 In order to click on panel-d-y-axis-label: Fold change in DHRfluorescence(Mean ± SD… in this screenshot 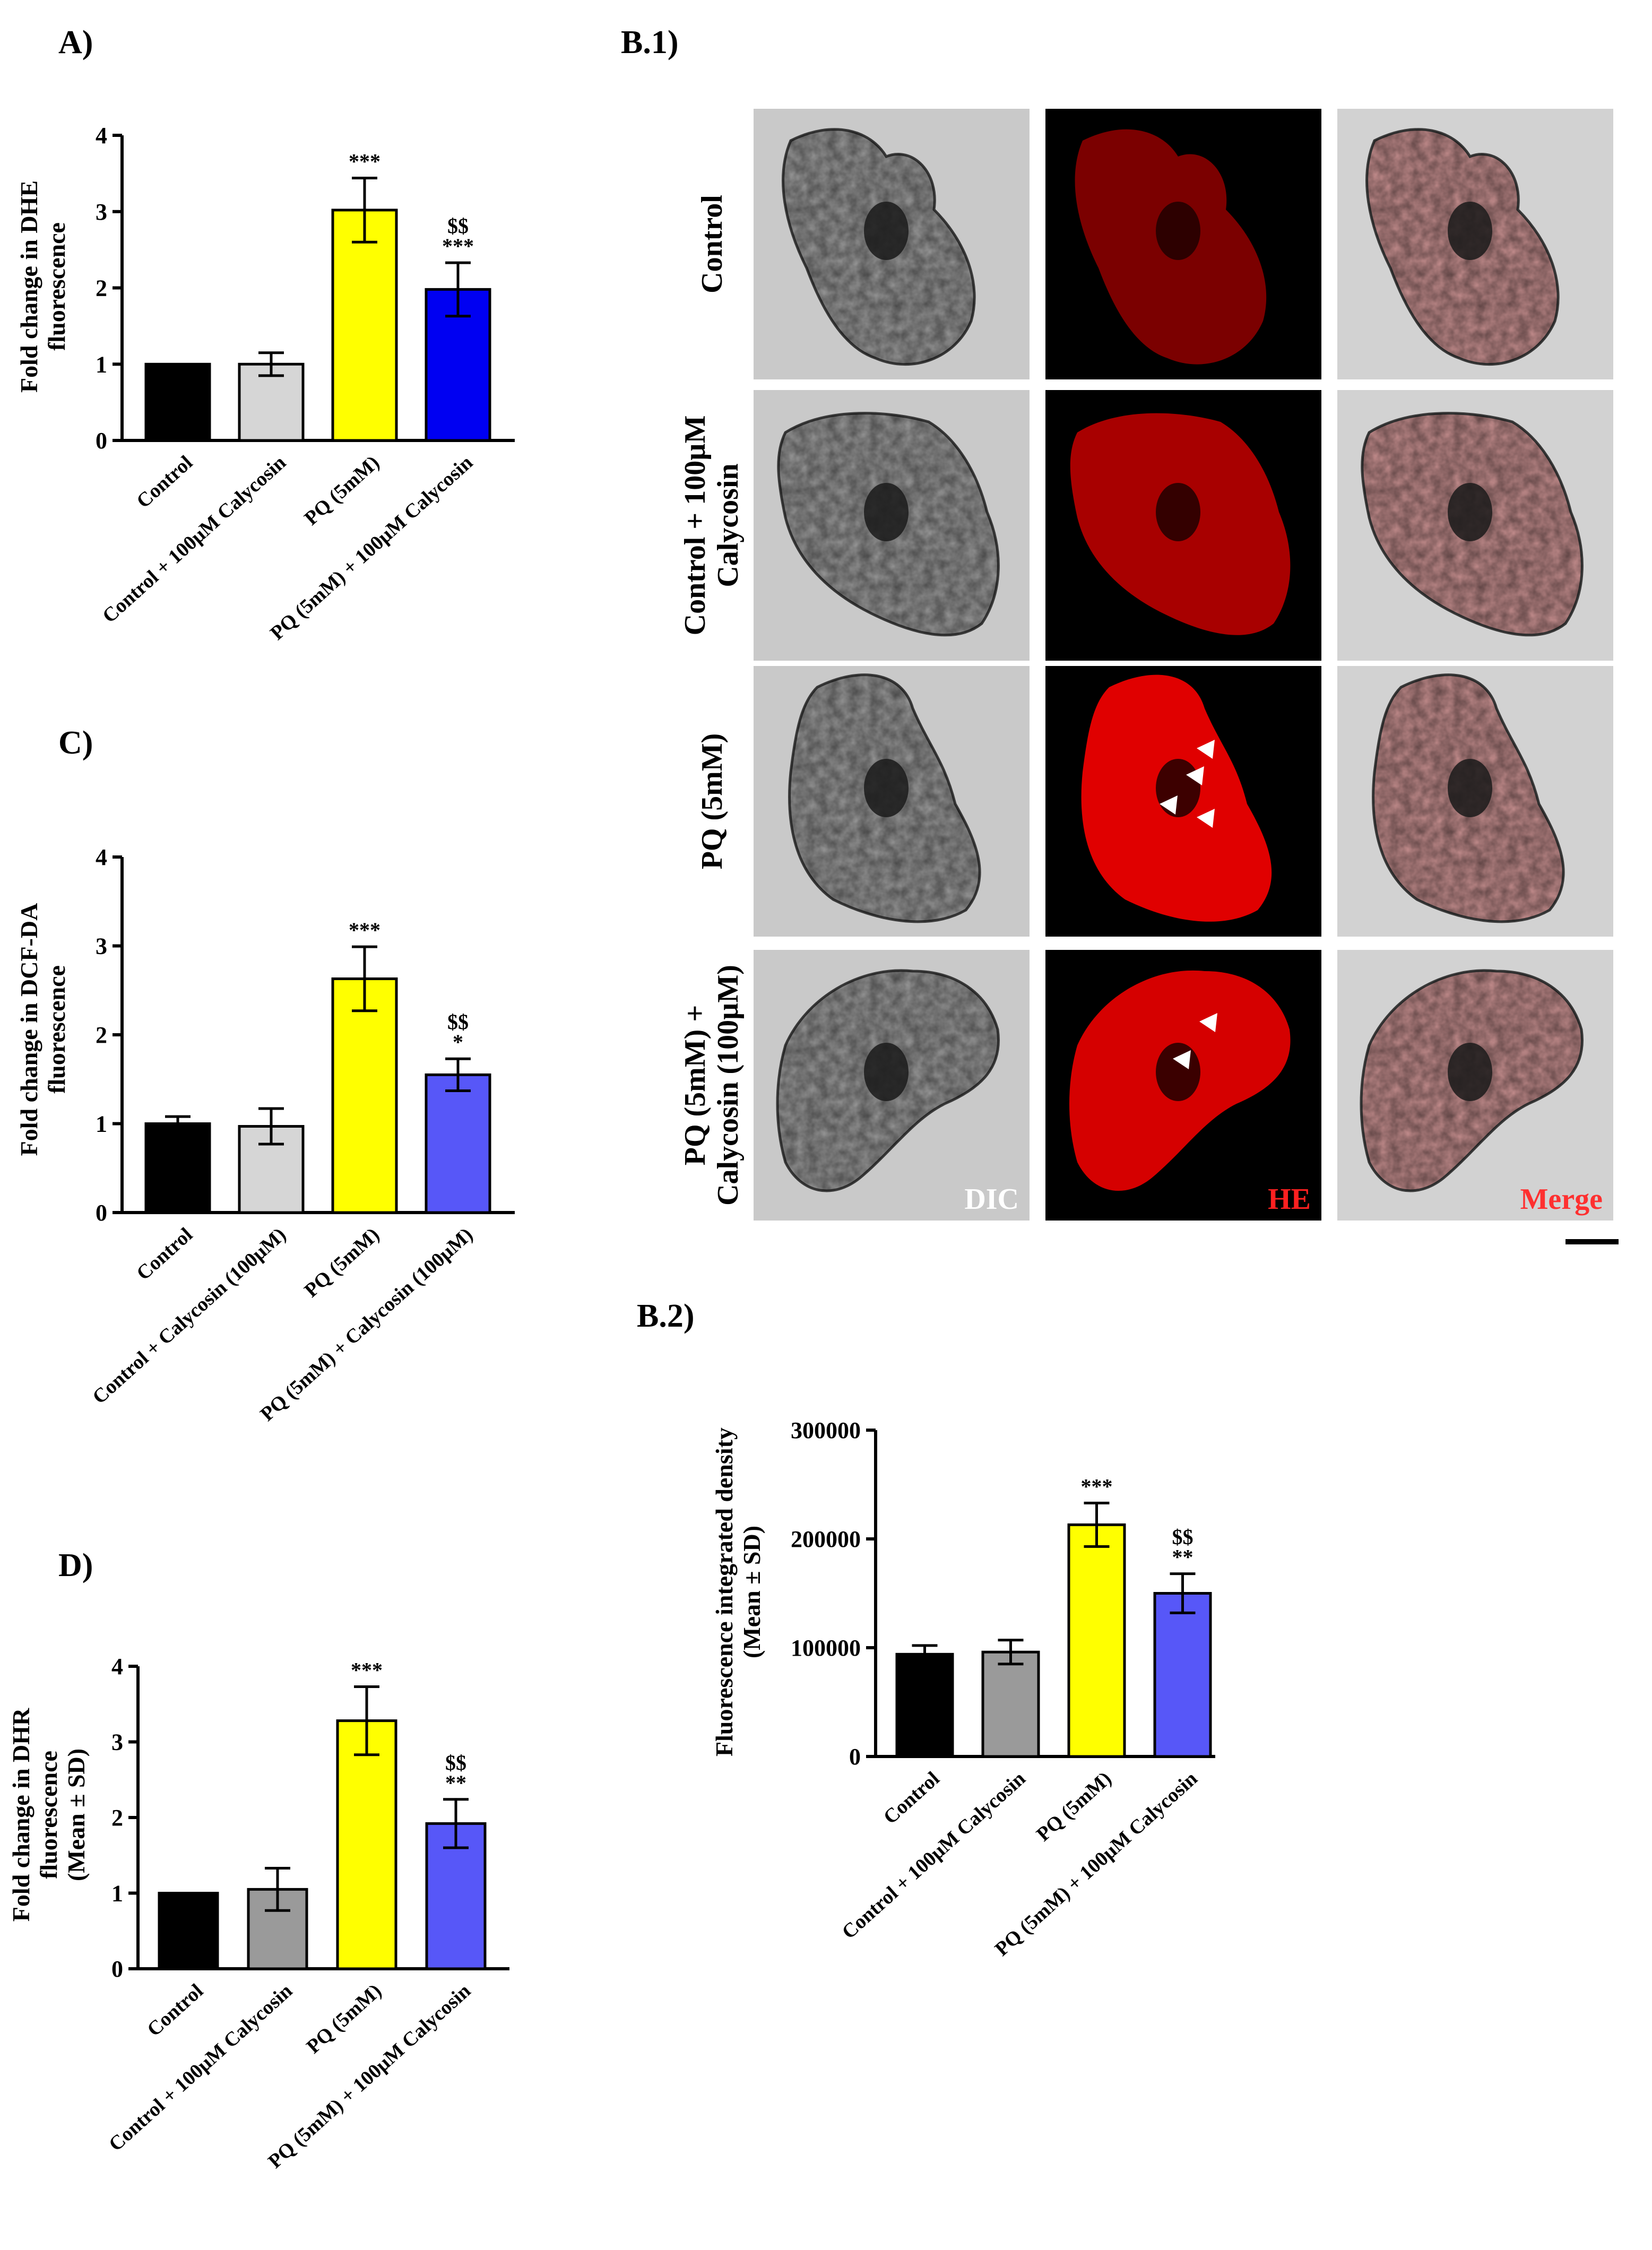, I will do `click(49, 1815)`.